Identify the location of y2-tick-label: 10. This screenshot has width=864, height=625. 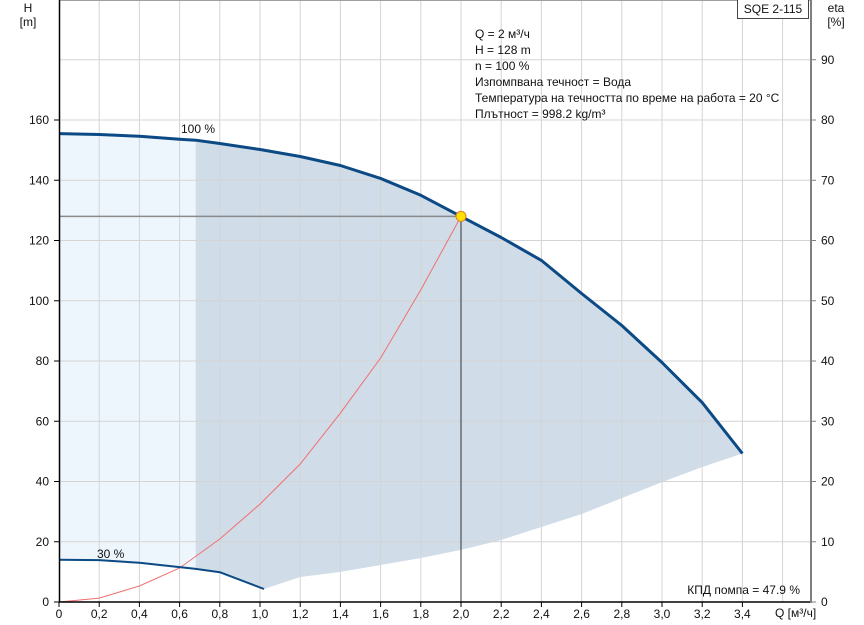
(828, 542).